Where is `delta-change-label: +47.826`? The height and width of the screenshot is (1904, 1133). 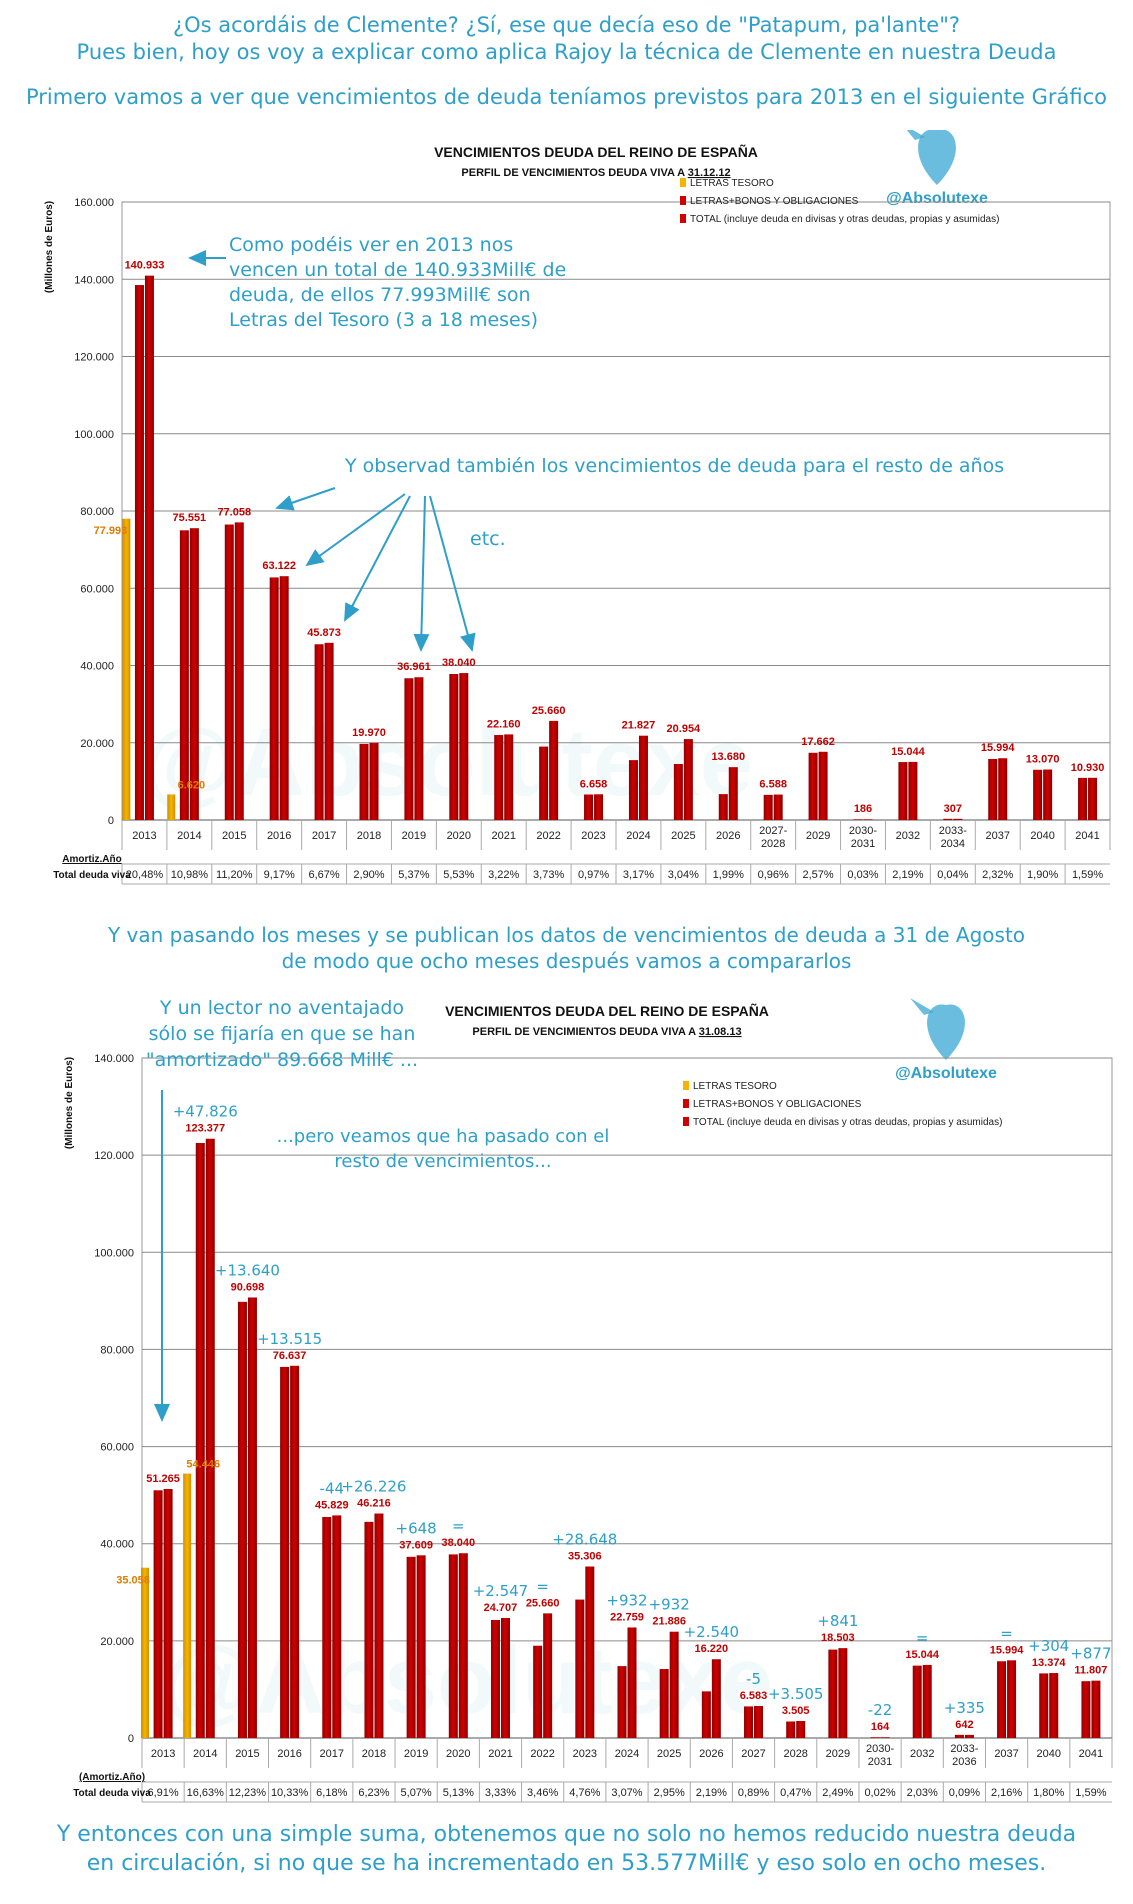
delta-change-label: +47.826 is located at coordinates (205, 1112).